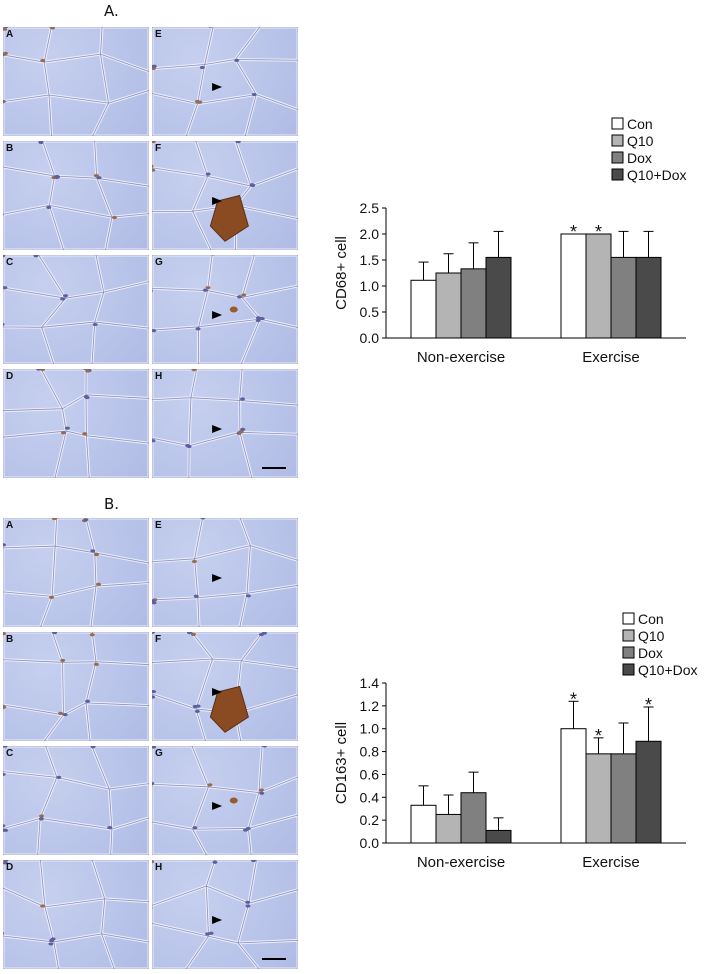 The image size is (709, 974). Describe the element at coordinates (370, 683) in the screenshot. I see `y-tick-label: 1.4` at that location.